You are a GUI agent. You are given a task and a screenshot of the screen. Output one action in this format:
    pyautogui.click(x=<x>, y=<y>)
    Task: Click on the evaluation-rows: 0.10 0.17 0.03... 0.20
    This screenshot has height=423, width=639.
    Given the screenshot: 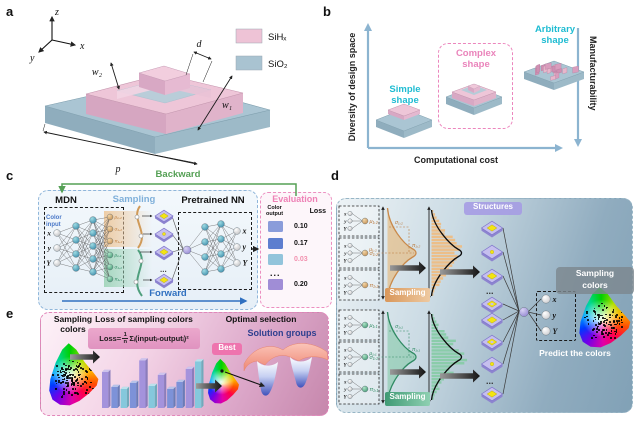 What is the action you would take?
    pyautogui.click(x=288, y=258)
    